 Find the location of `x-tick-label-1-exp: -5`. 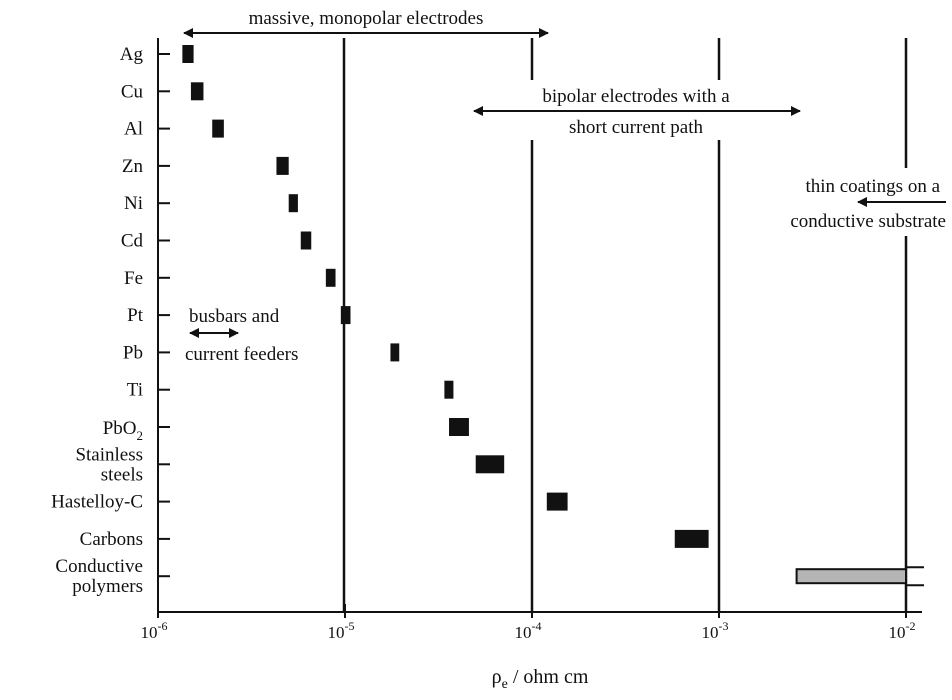

x-tick-label-1-exp: -5 is located at coordinates (350, 626).